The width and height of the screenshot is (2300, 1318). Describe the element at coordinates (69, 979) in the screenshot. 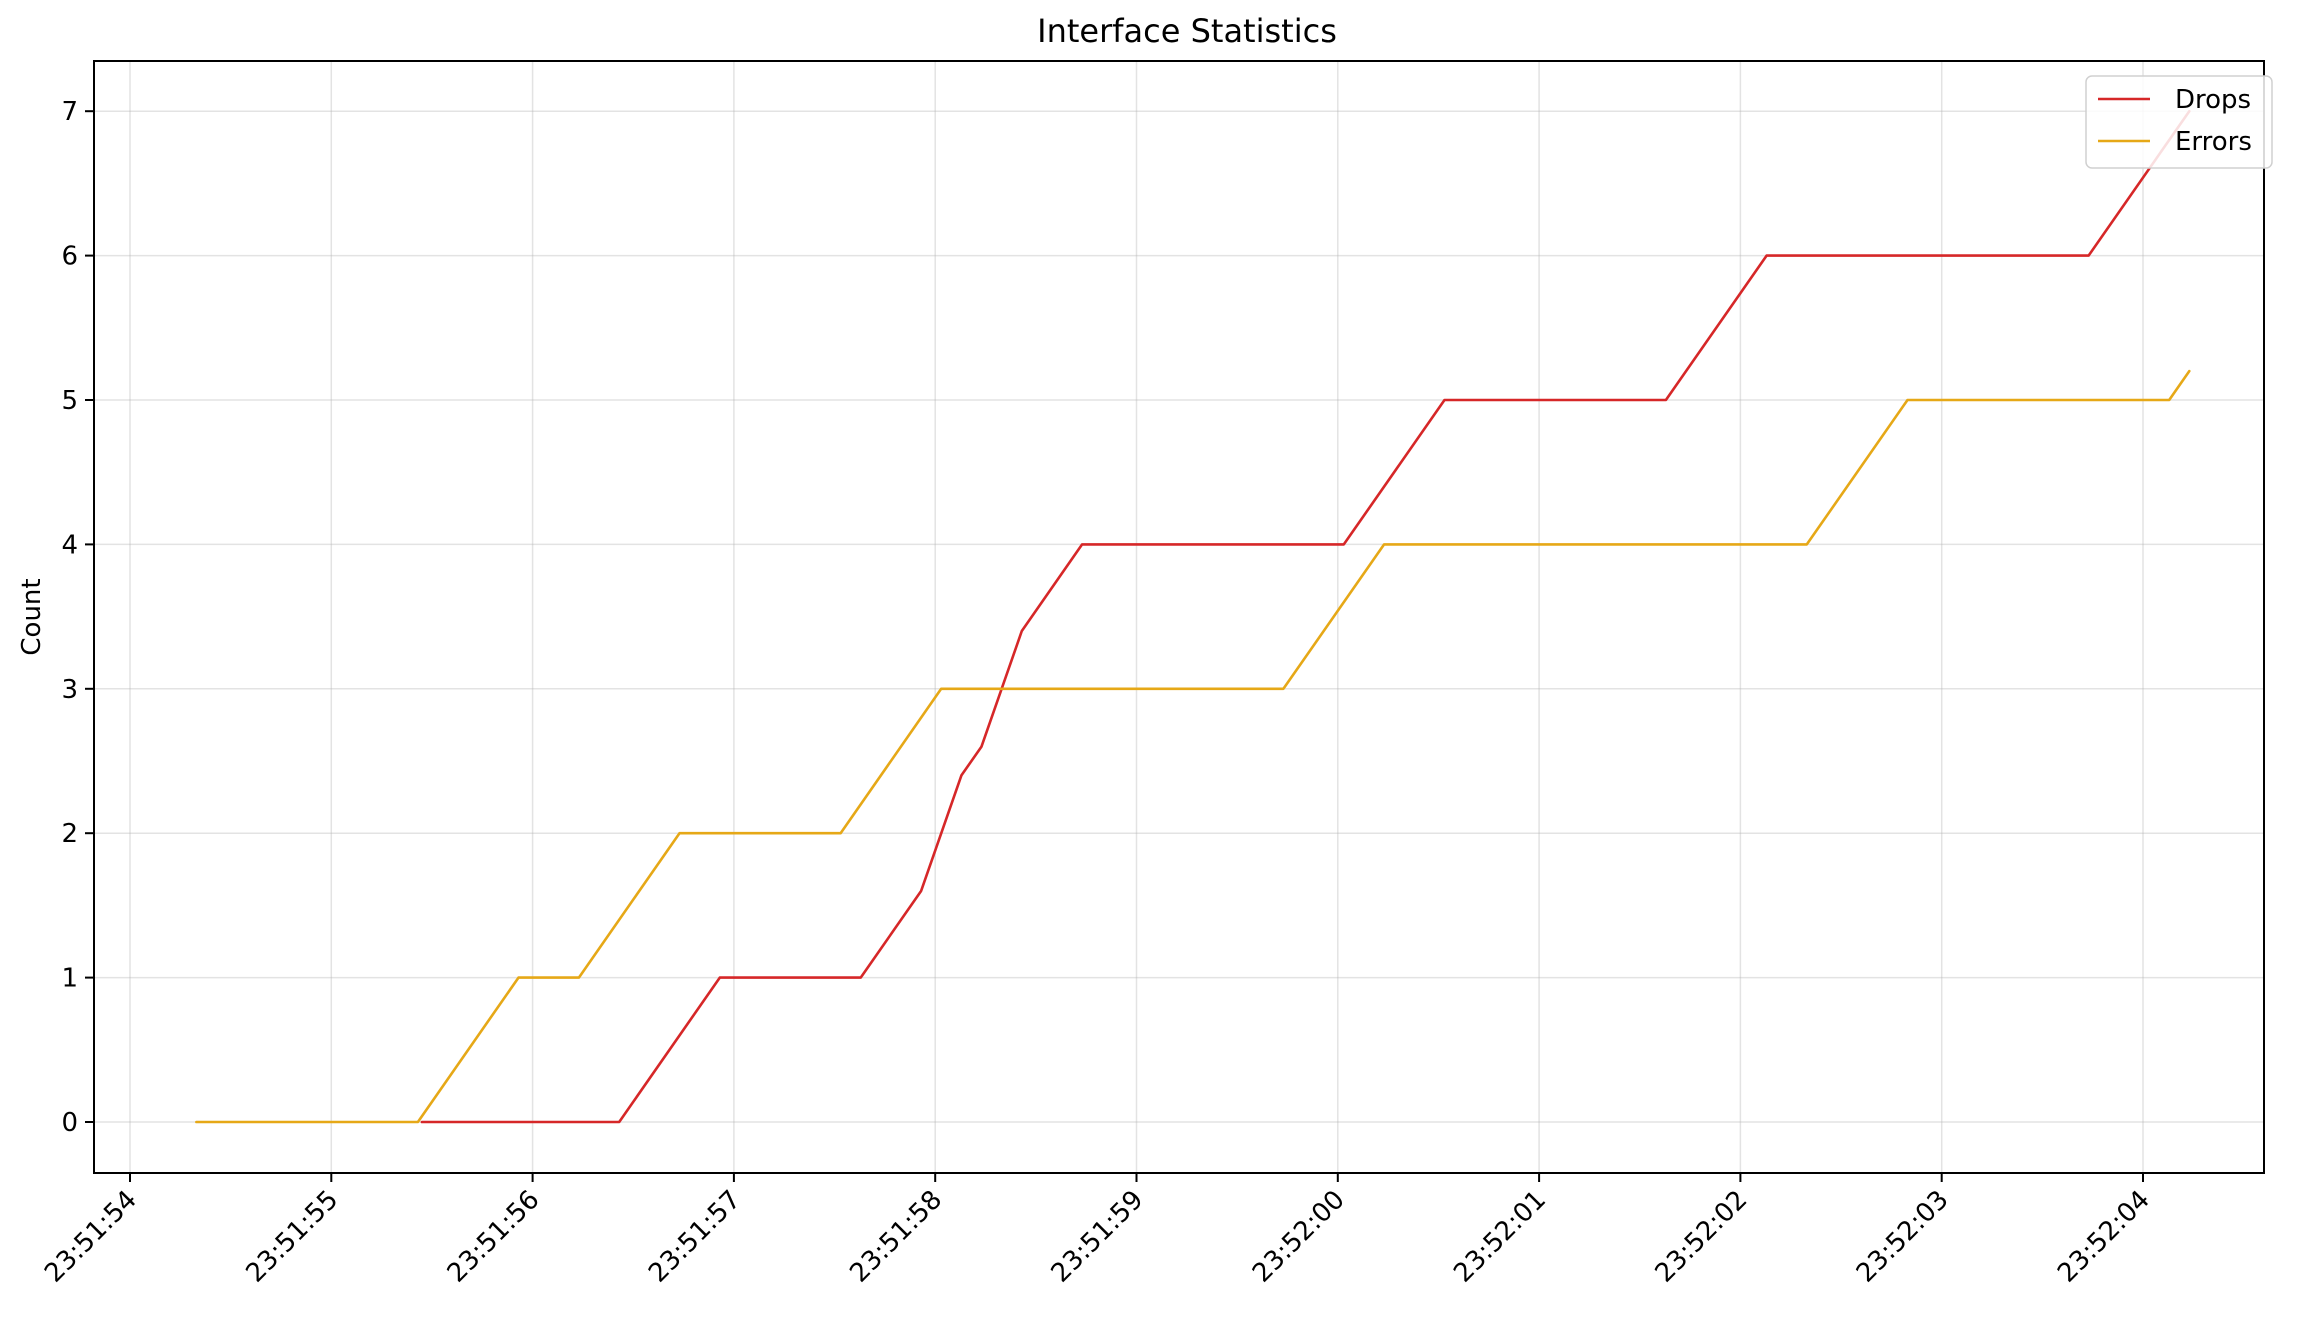

I see `y-tick-label: 1` at that location.